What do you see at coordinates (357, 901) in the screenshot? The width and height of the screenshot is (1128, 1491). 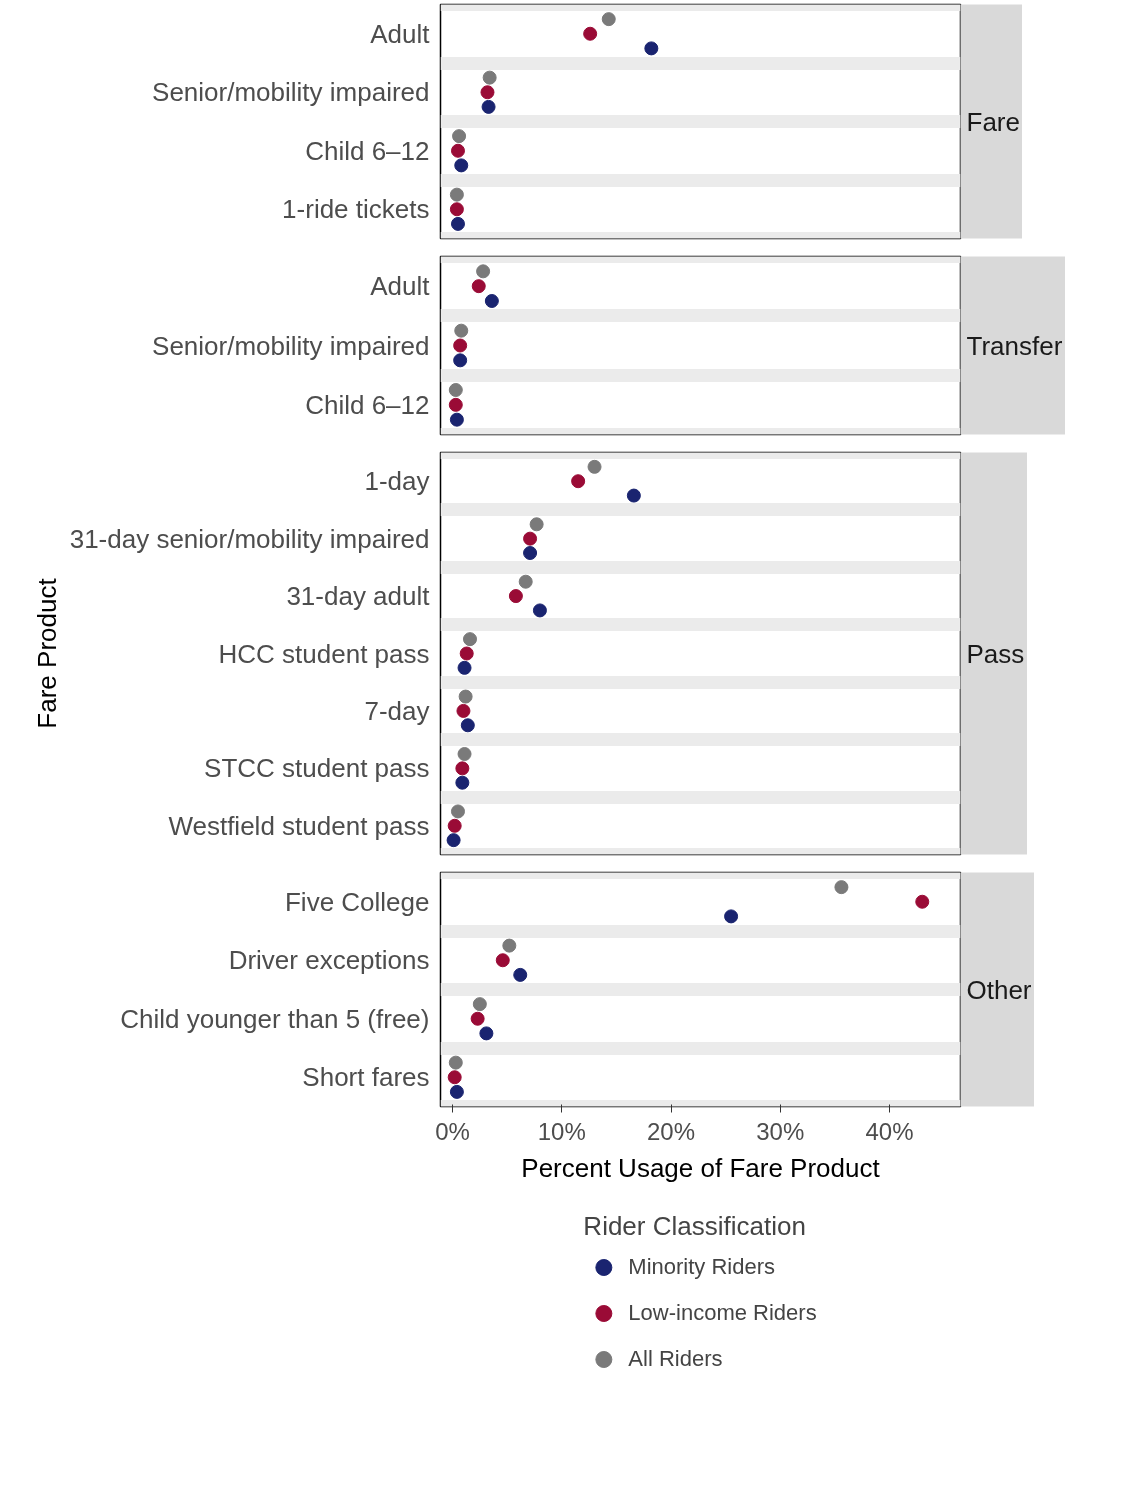 I see `y-tick-label: Five College` at bounding box center [357, 901].